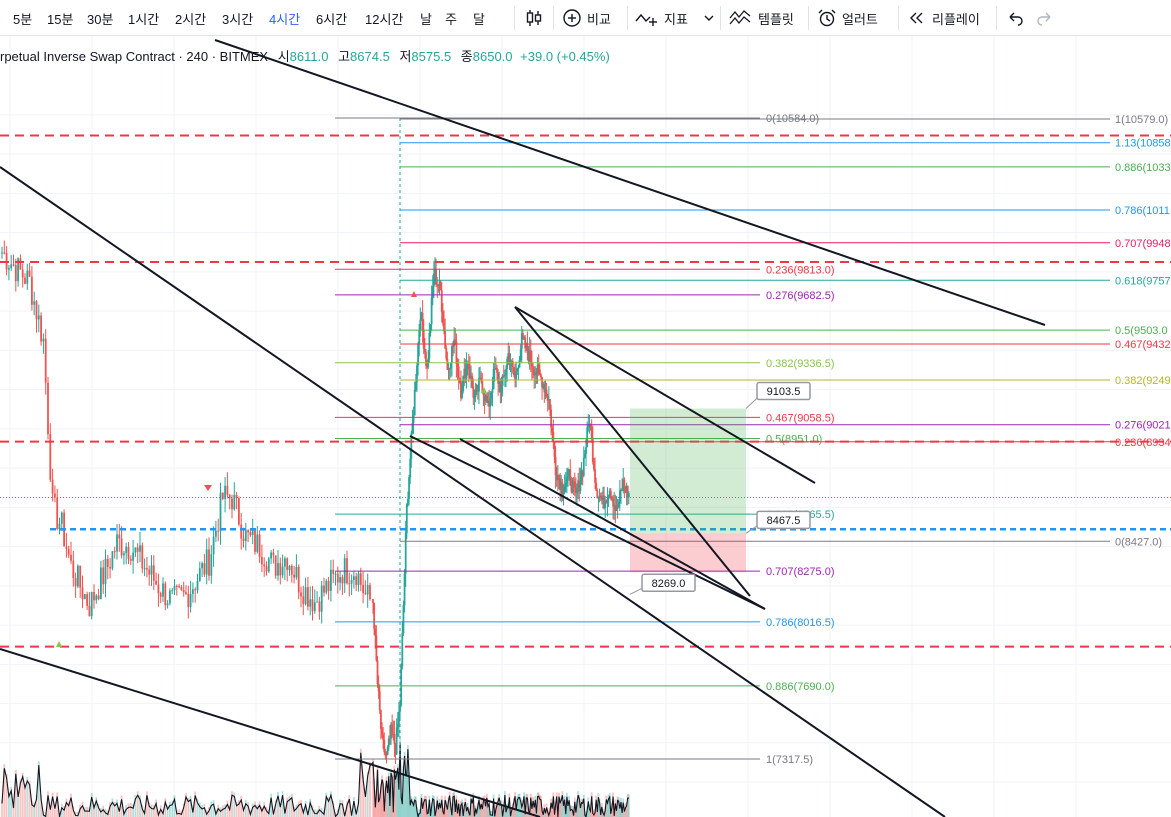  I want to click on rewind-icon, so click(916, 18).